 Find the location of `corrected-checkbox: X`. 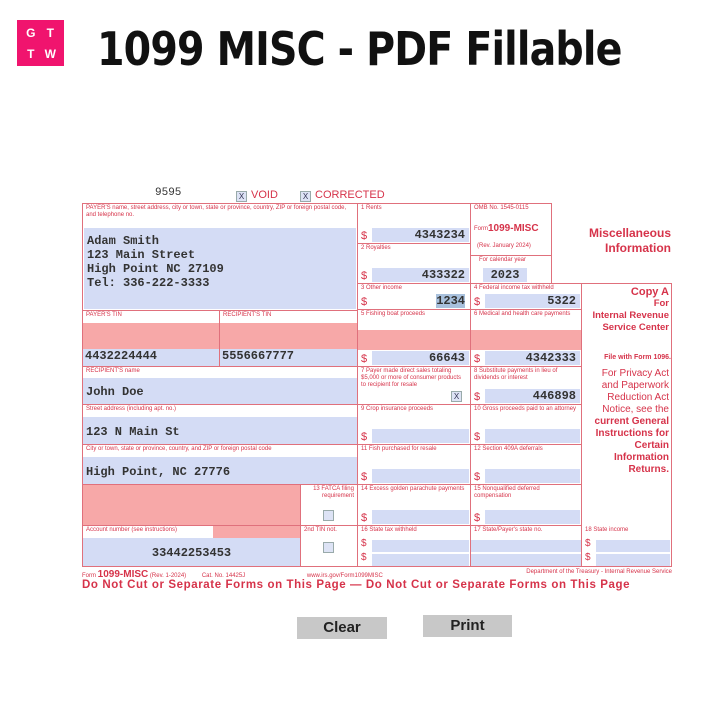

corrected-checkbox: X is located at coordinates (305, 196).